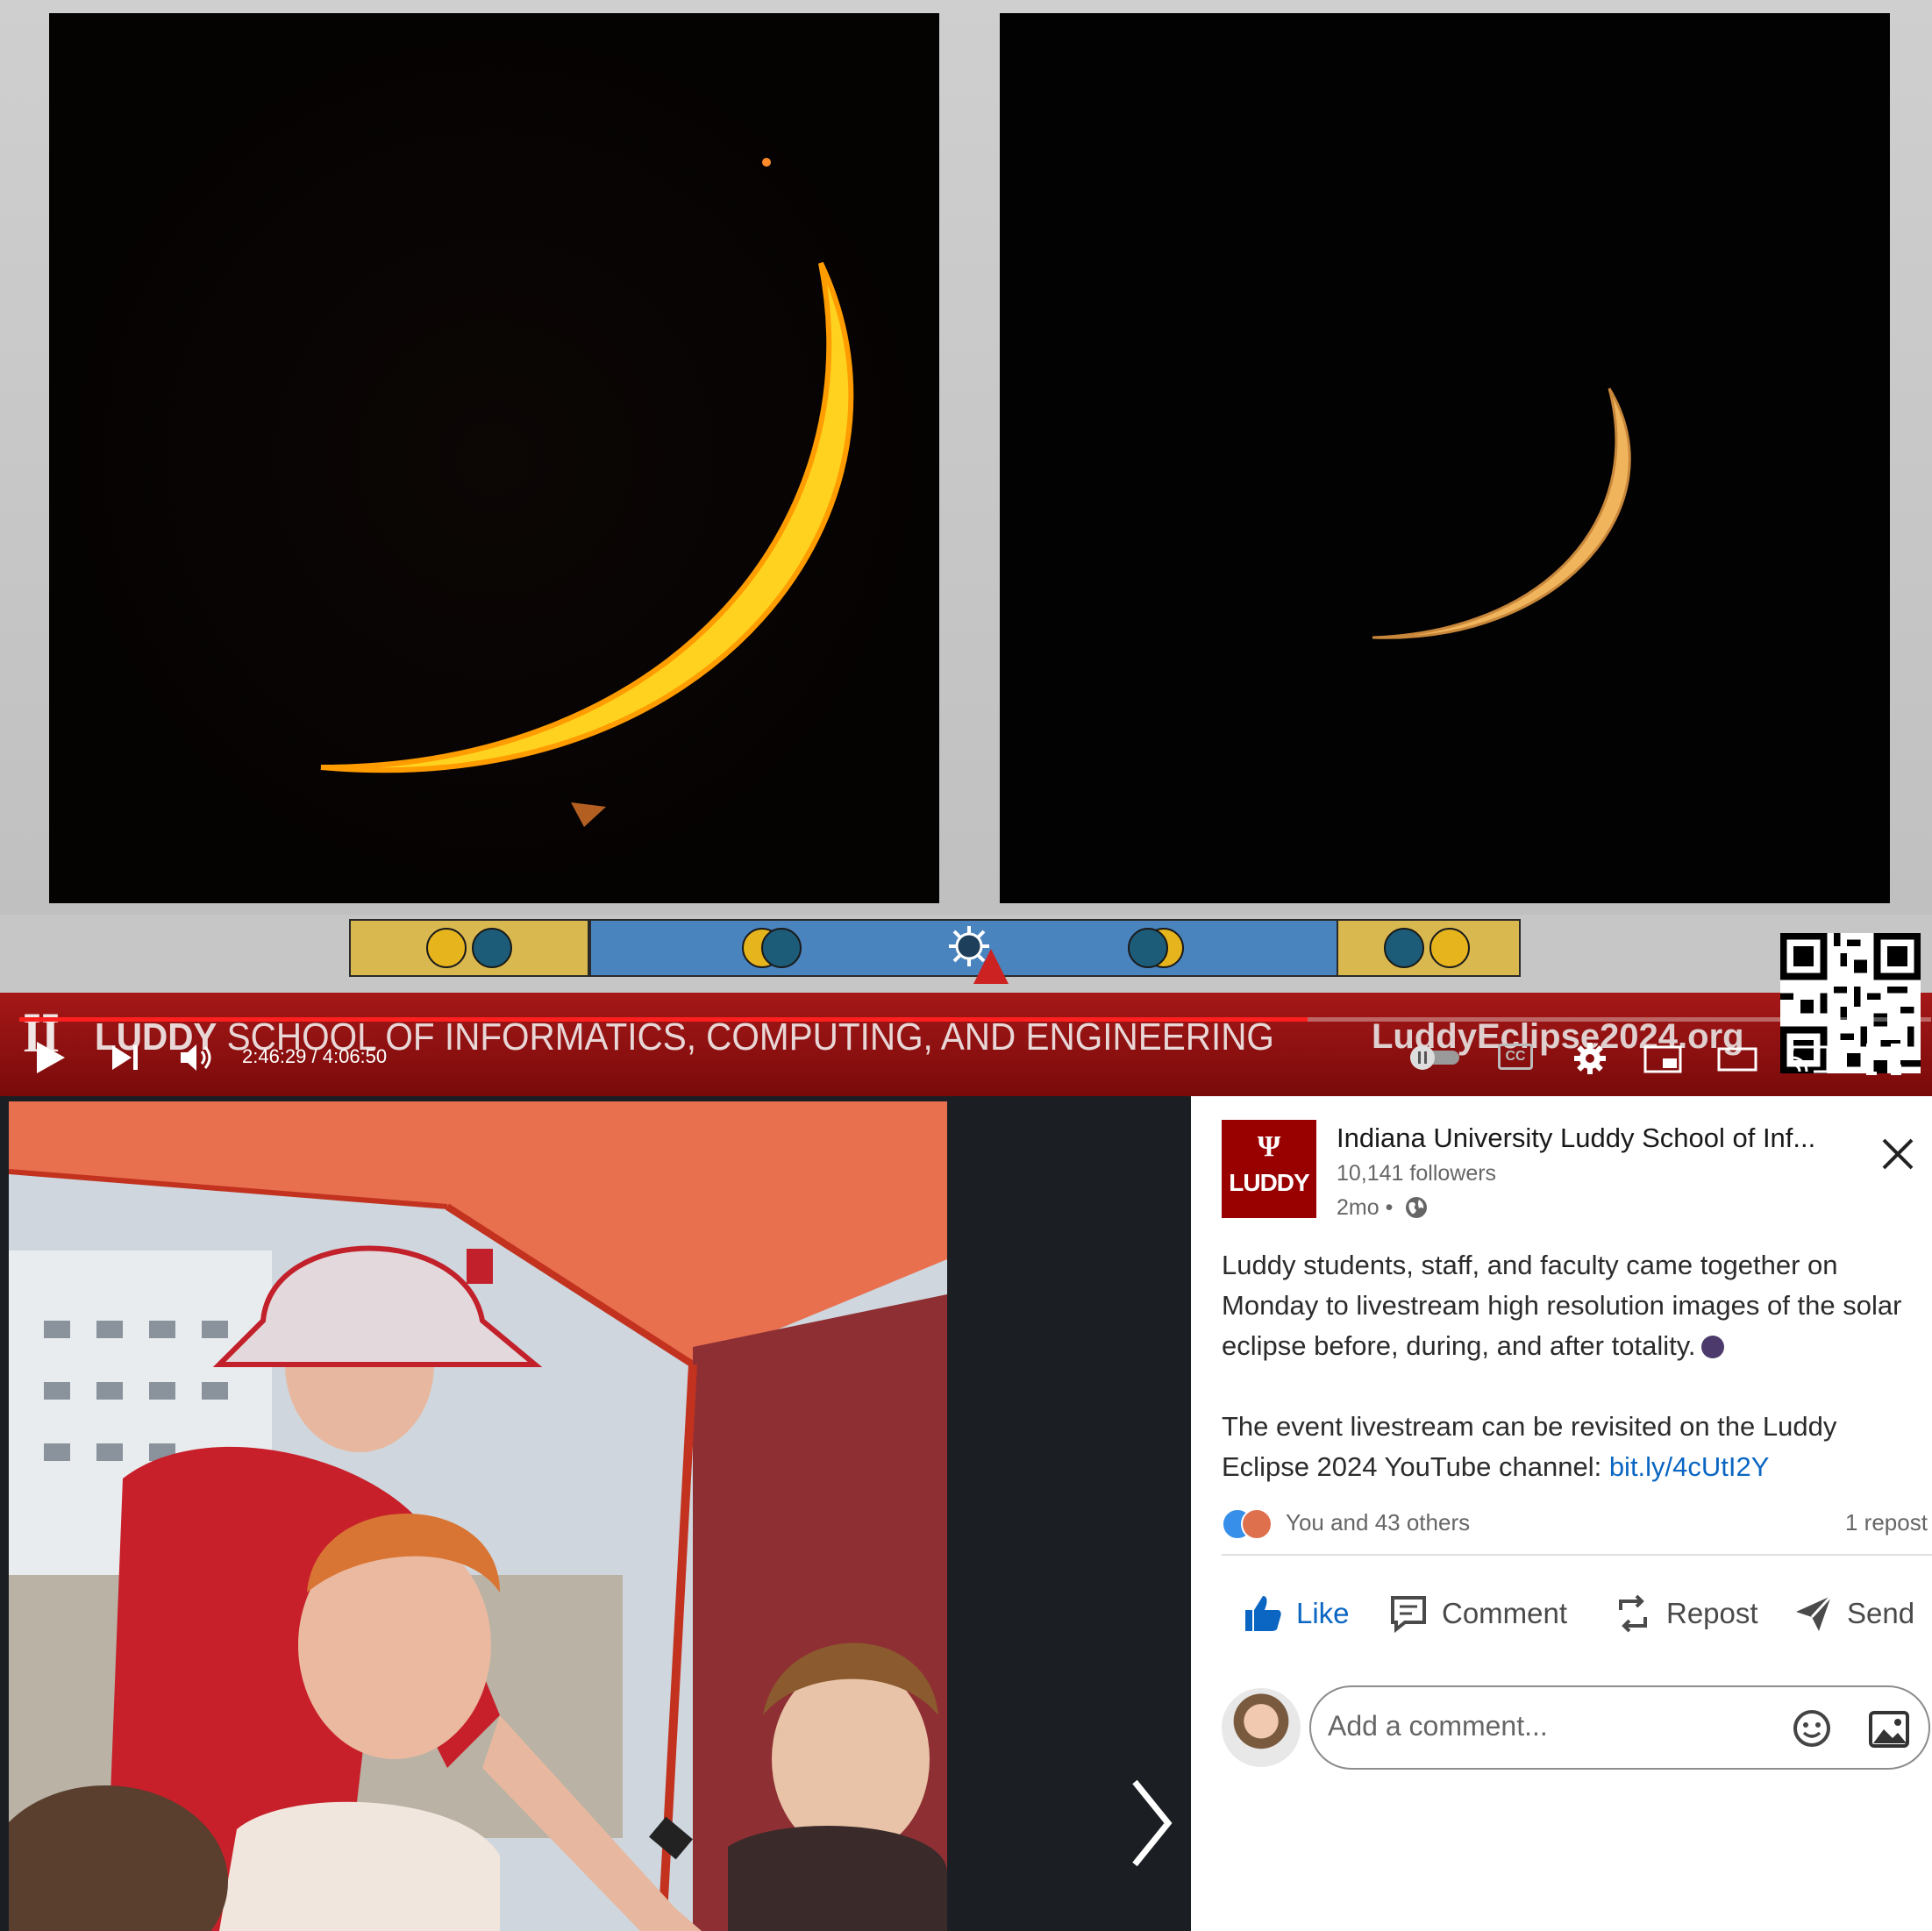  I want to click on next-icon, so click(126, 1057).